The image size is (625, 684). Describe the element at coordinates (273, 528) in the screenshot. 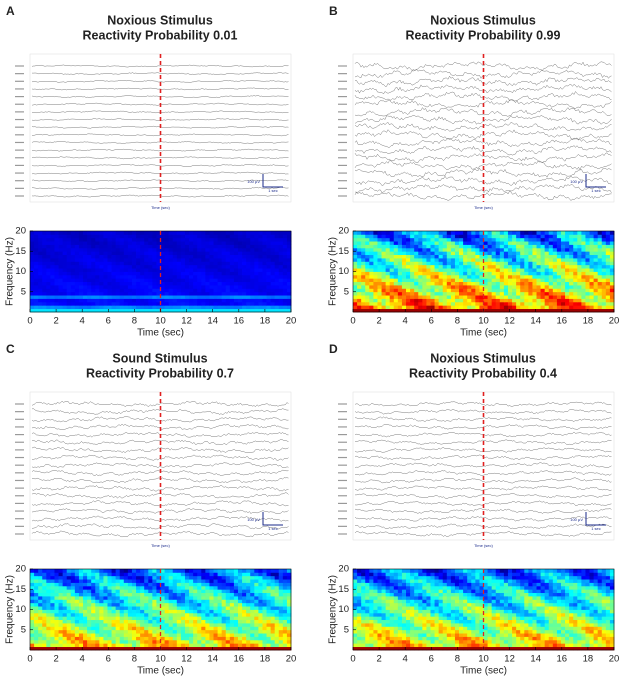

I see `scale-time: 1 sec` at that location.